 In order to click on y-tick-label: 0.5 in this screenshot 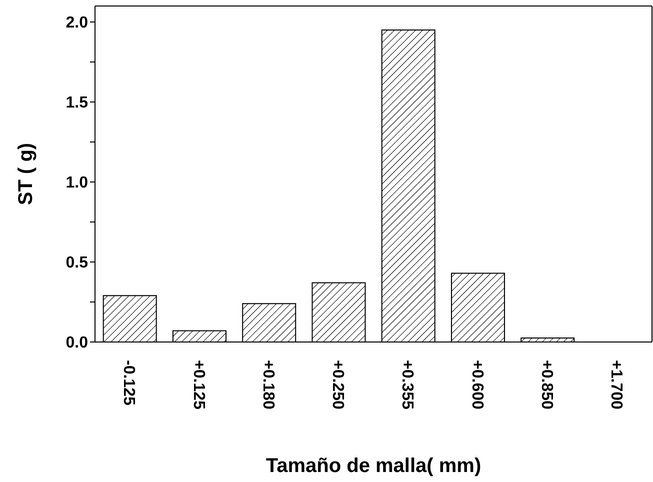, I will do `click(77, 263)`.